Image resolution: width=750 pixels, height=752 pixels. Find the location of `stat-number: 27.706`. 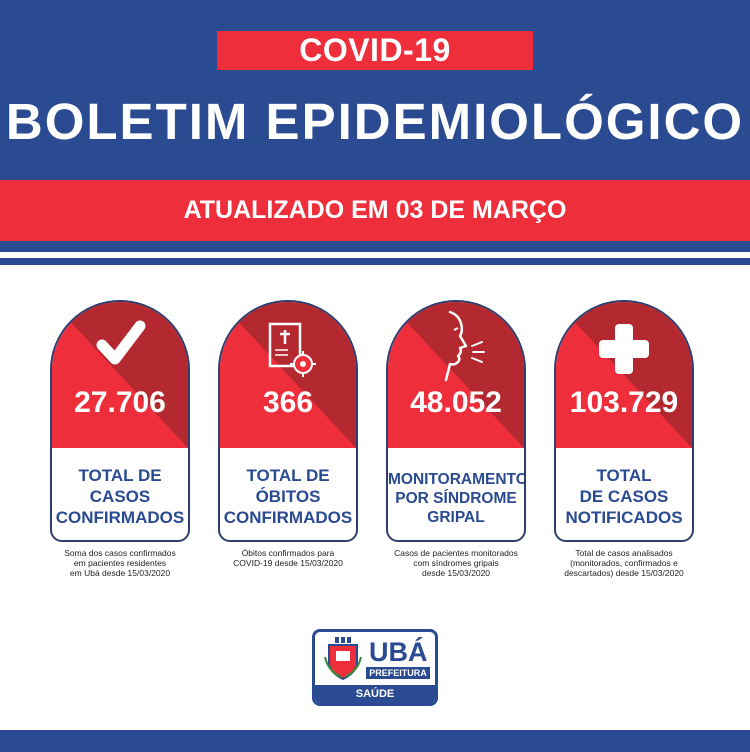

stat-number: 27.706 is located at coordinates (120, 402).